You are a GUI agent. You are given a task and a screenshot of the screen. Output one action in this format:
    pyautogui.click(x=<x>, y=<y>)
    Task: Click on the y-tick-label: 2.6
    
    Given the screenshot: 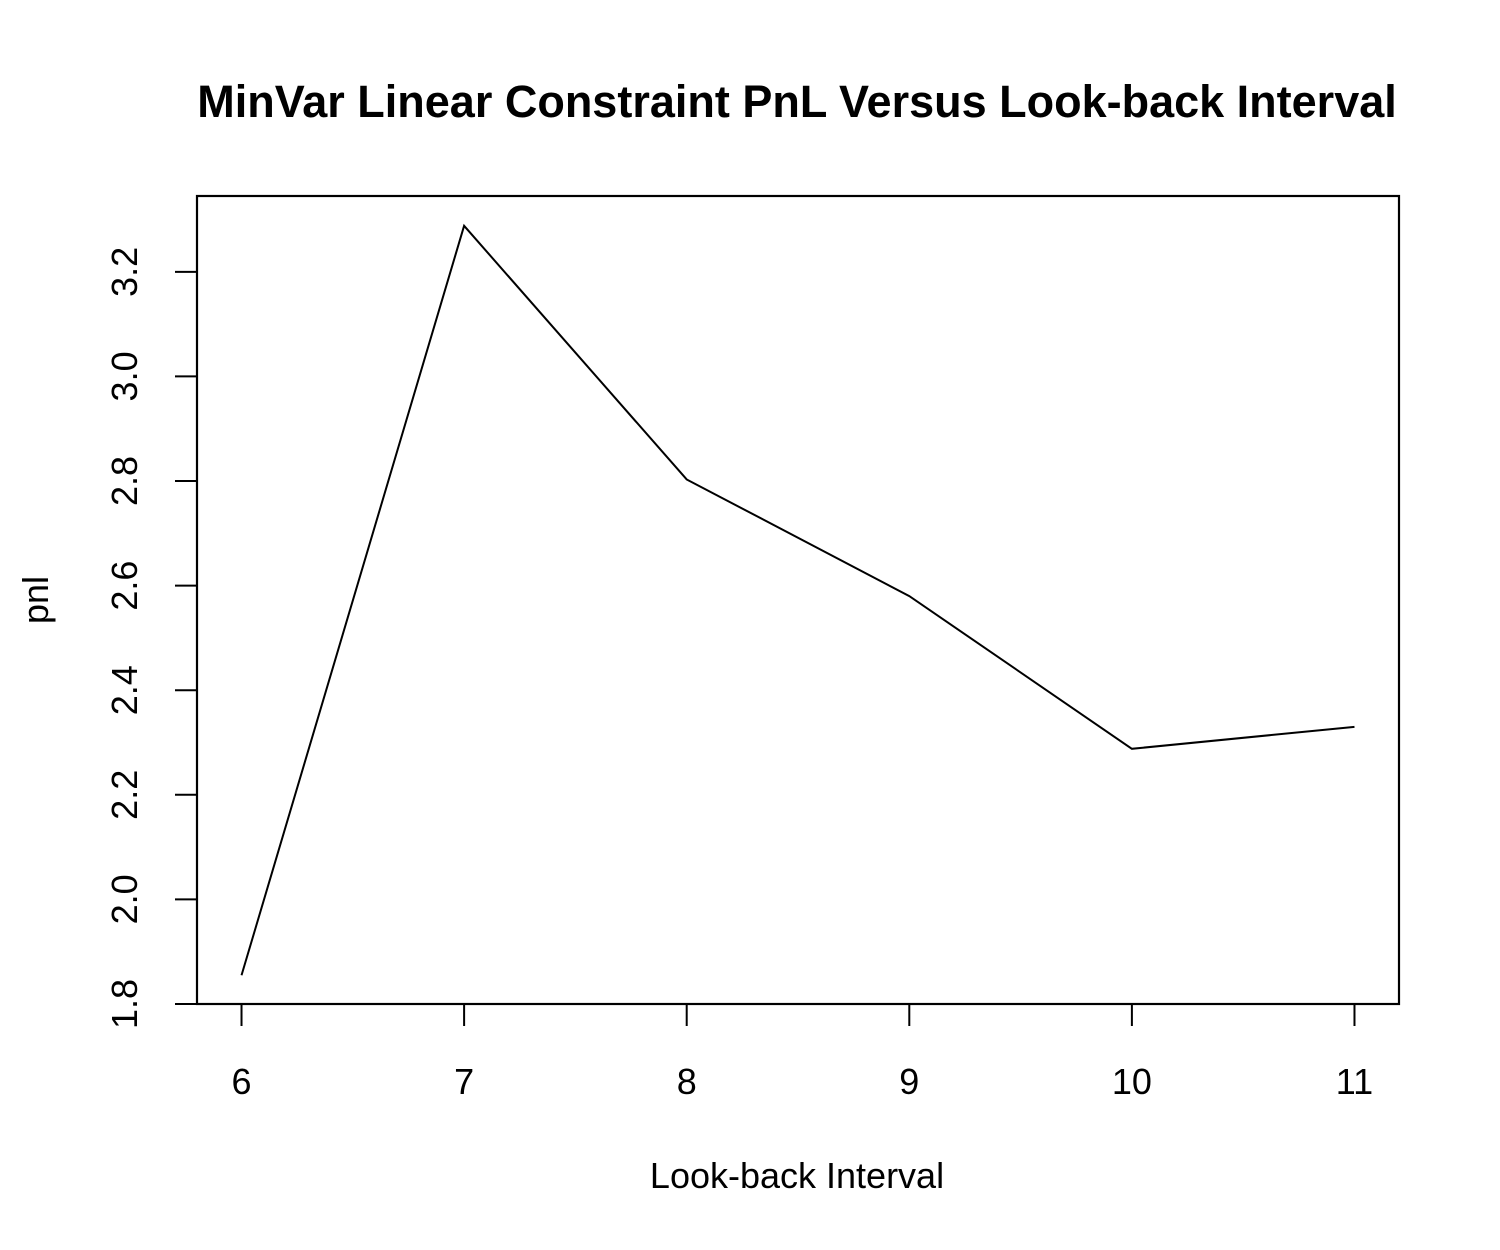 What is the action you would take?
    pyautogui.click(x=124, y=586)
    